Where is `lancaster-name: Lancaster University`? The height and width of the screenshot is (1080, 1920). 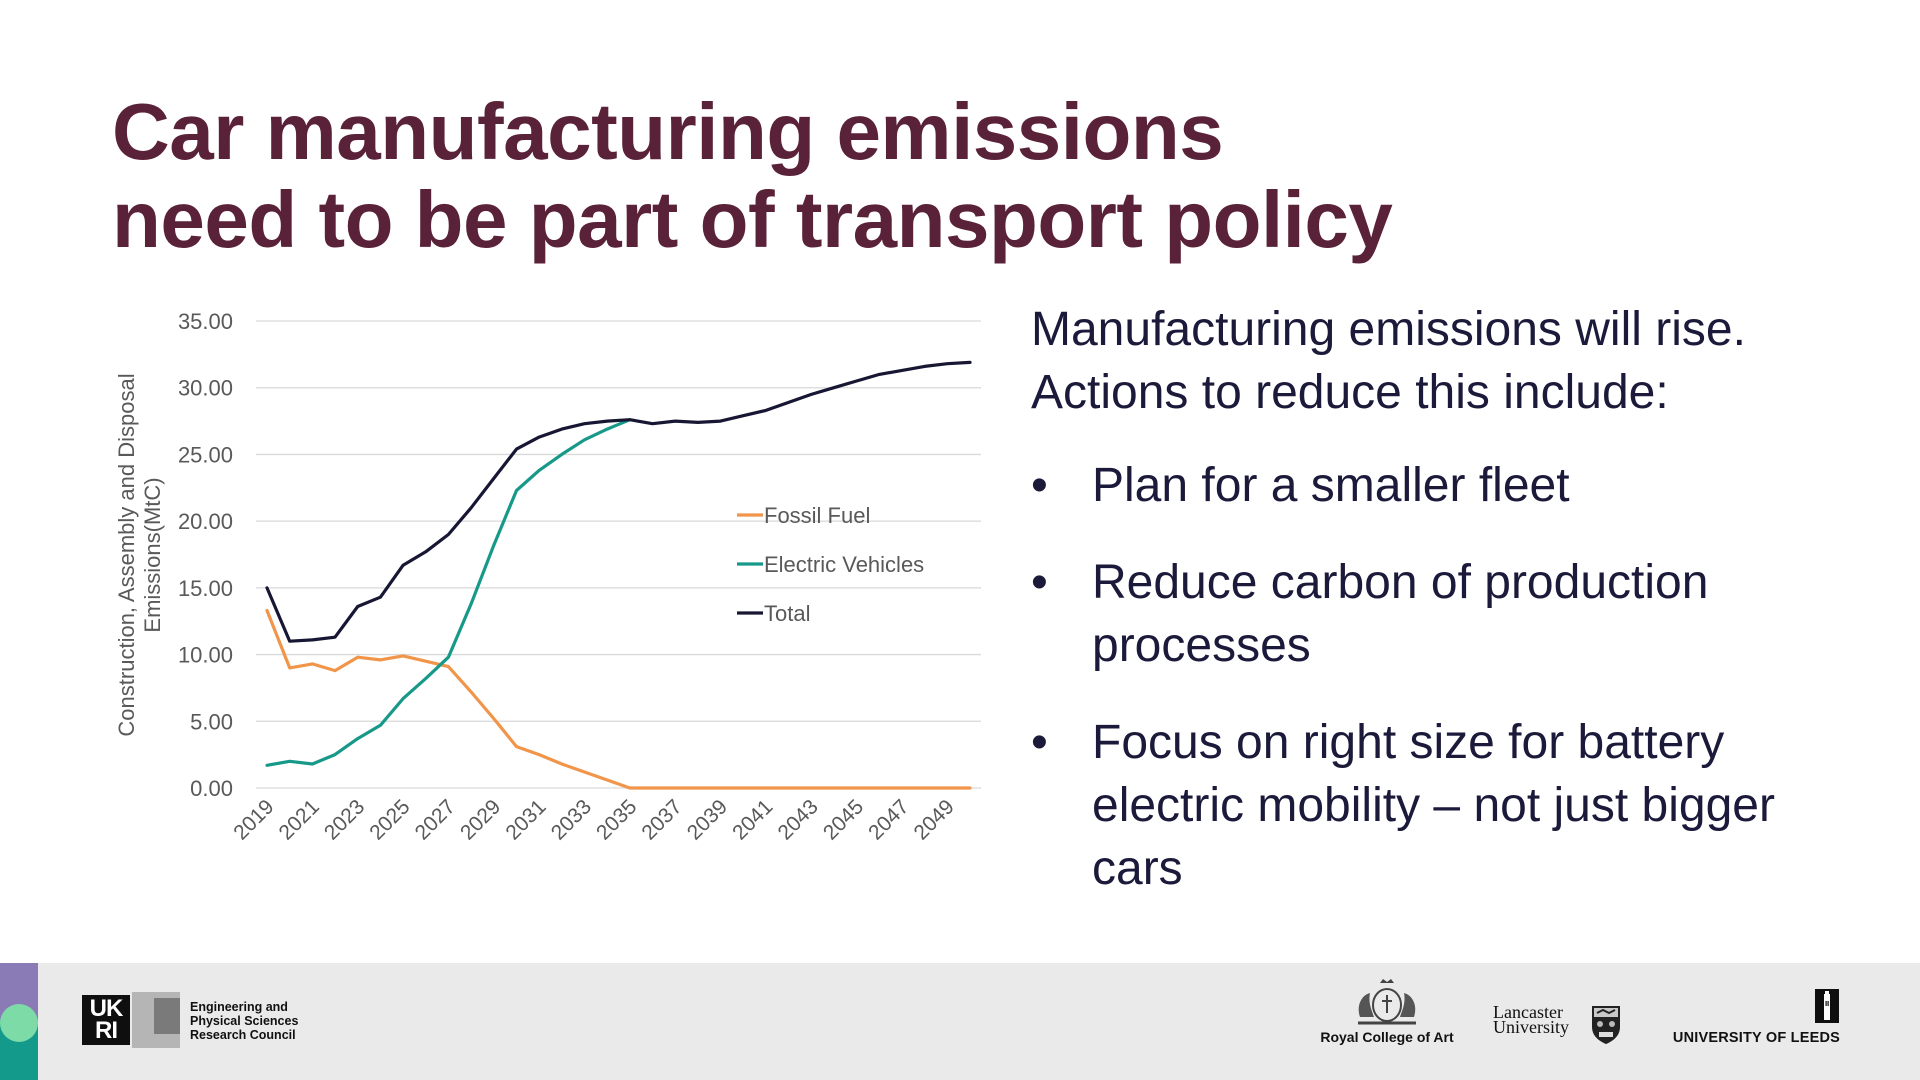 lancaster-name: Lancaster University is located at coordinates (1531, 1019).